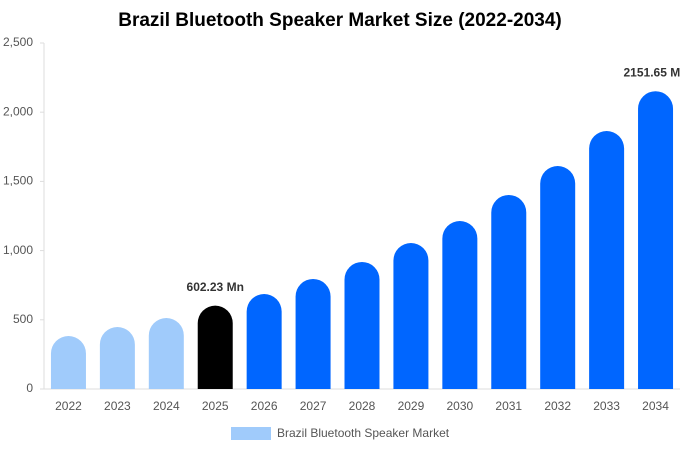 Image resolution: width=680 pixels, height=450 pixels. What do you see at coordinates (251, 433) in the screenshot?
I see `legend-swatch` at bounding box center [251, 433].